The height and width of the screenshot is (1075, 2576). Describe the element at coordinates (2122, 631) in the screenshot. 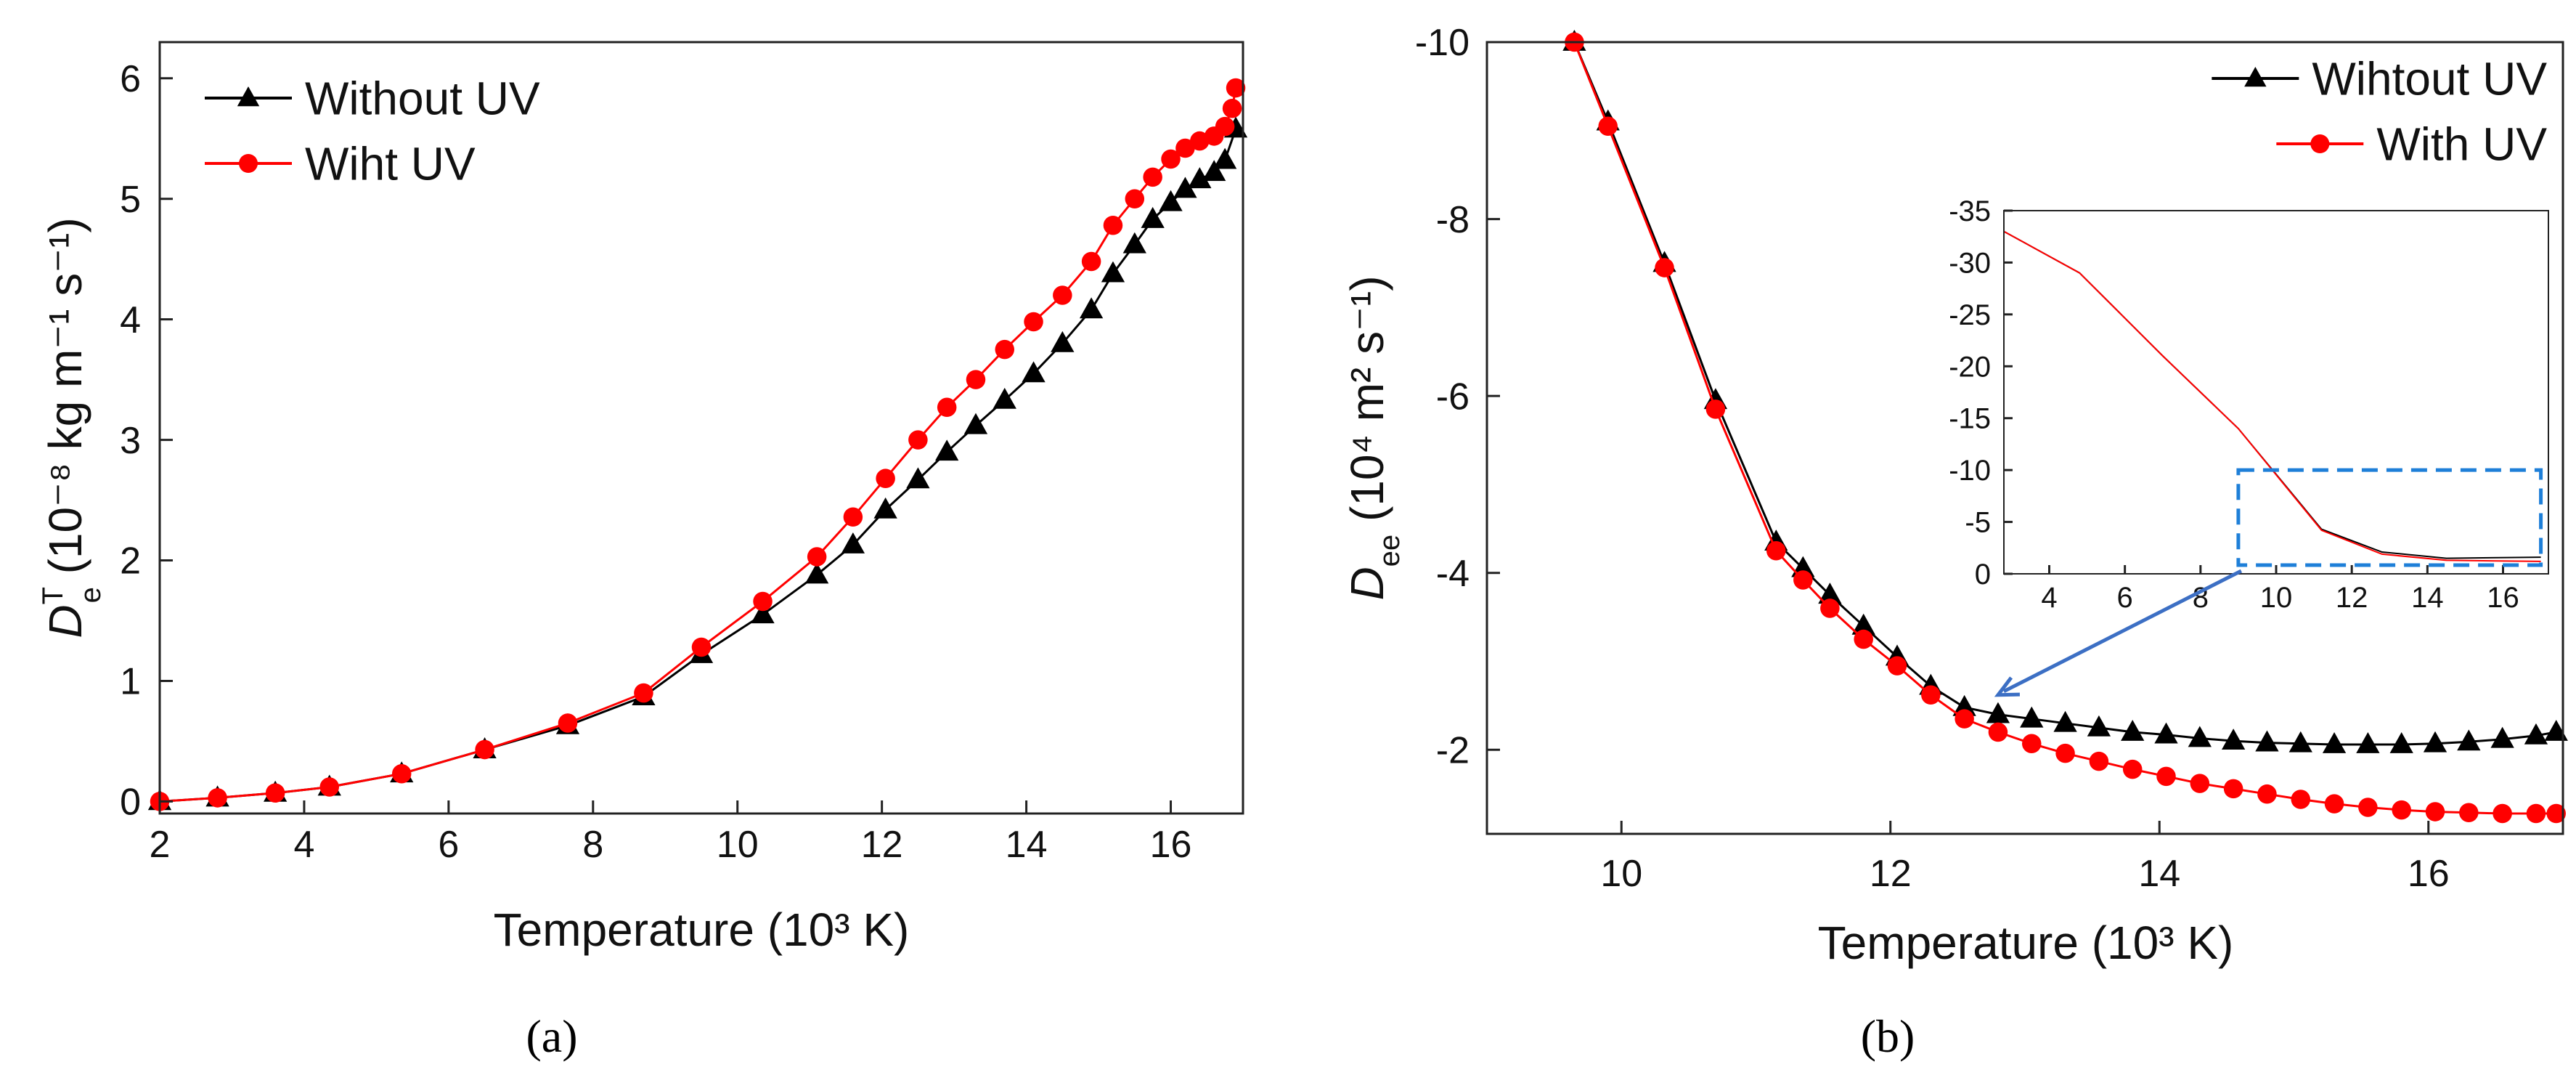

I see `zoom-arrow-shaft` at that location.